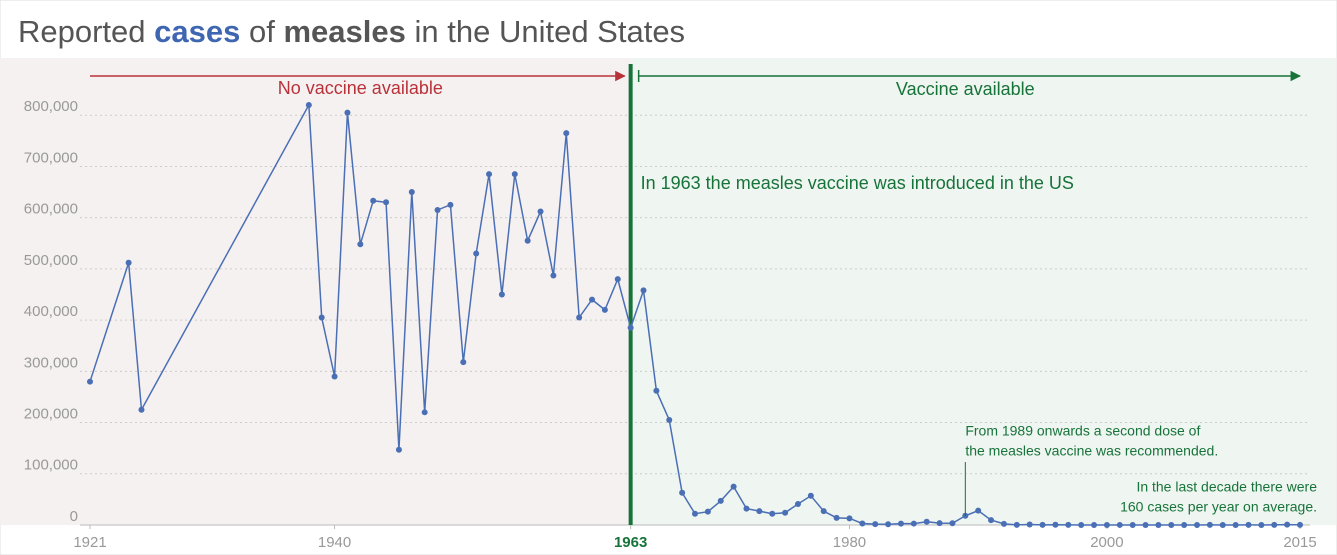 The image size is (1337, 555). What do you see at coordinates (51, 362) in the screenshot?
I see `y-tick-label: 300,000` at bounding box center [51, 362].